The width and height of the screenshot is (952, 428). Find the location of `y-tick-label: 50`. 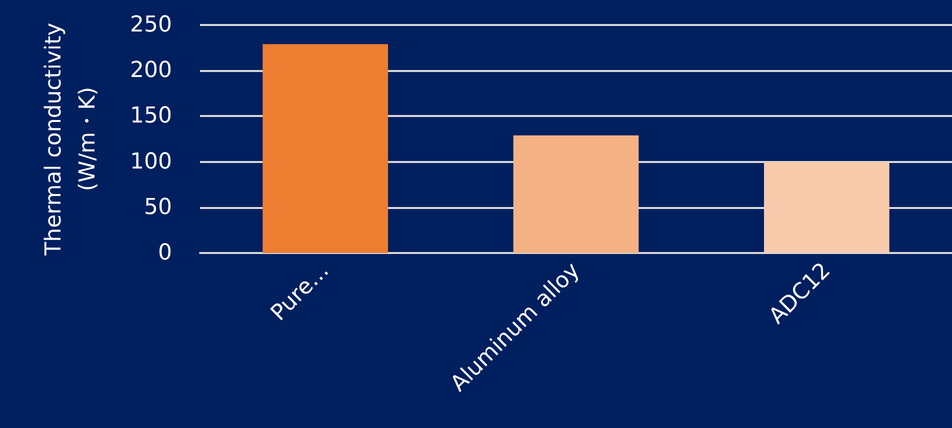

y-tick-label: 50 is located at coordinates (158, 207).